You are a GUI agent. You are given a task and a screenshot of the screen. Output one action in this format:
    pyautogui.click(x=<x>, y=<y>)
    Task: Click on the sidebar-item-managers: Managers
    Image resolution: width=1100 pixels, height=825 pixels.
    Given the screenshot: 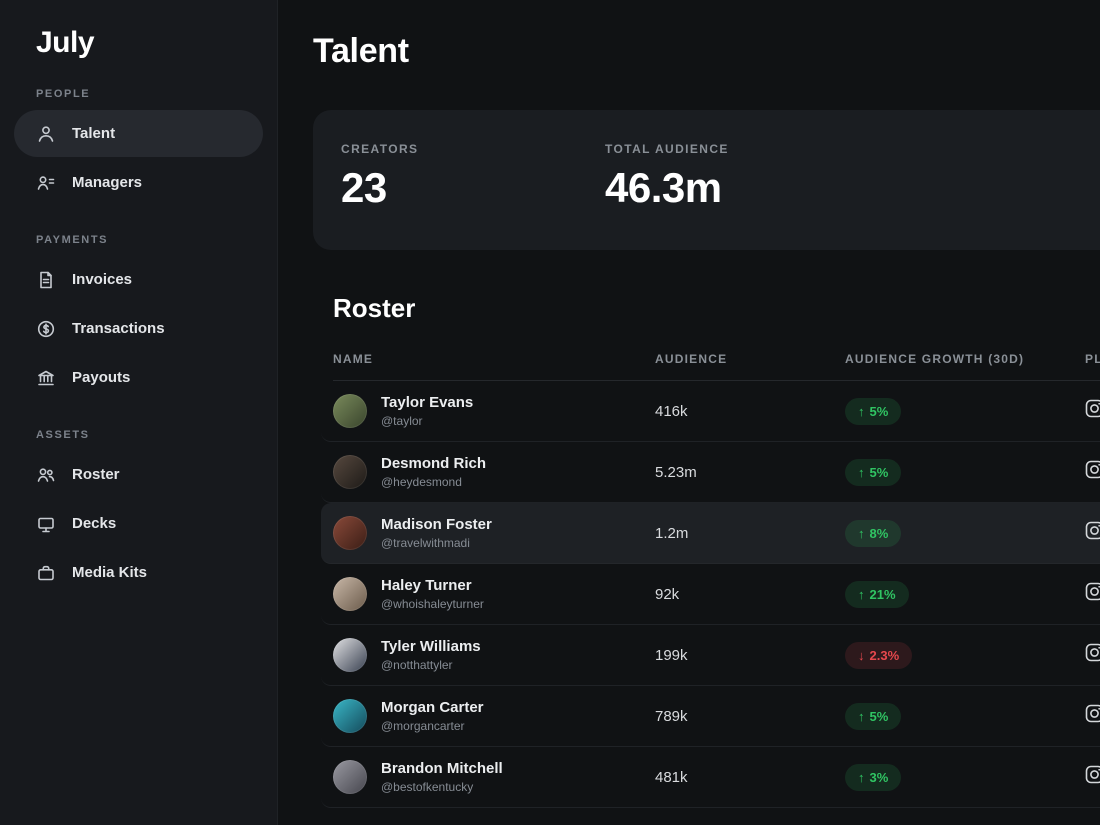 What is the action you would take?
    pyautogui.click(x=138, y=182)
    